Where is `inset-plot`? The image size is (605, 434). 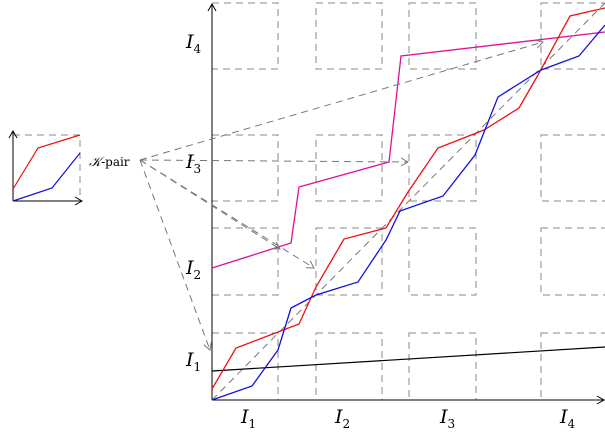 inset-plot is located at coordinates (46, 167).